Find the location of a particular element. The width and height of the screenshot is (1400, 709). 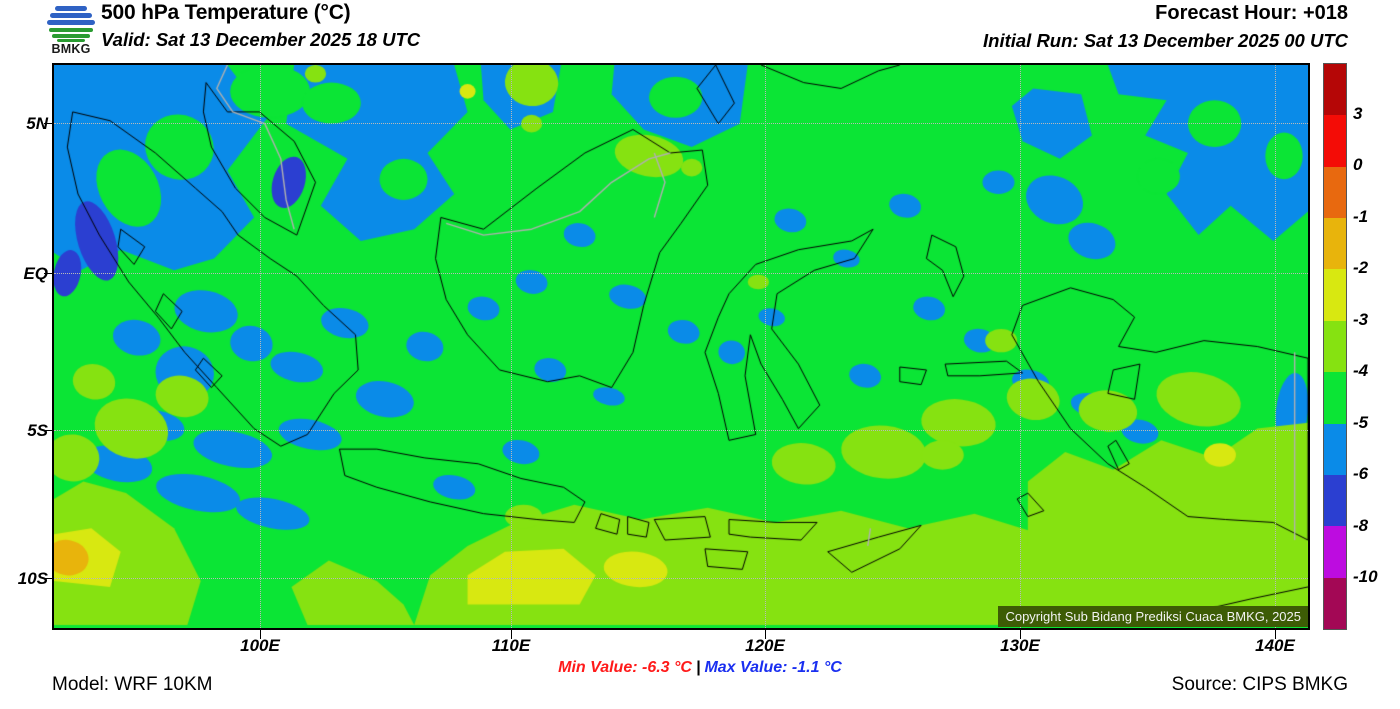

ytick-label-EQ: EQ is located at coordinates (35, 273).